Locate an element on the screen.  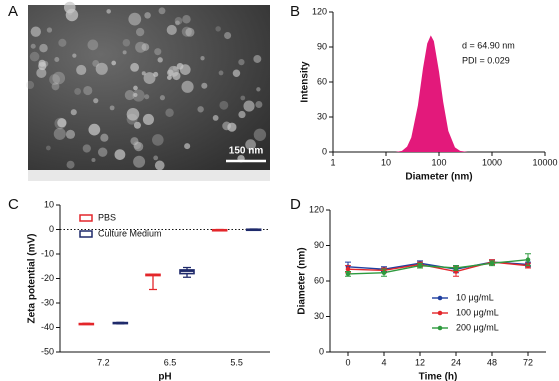
y-axis-label: Zeta potential (mV) is located at coordinates (32, 278).